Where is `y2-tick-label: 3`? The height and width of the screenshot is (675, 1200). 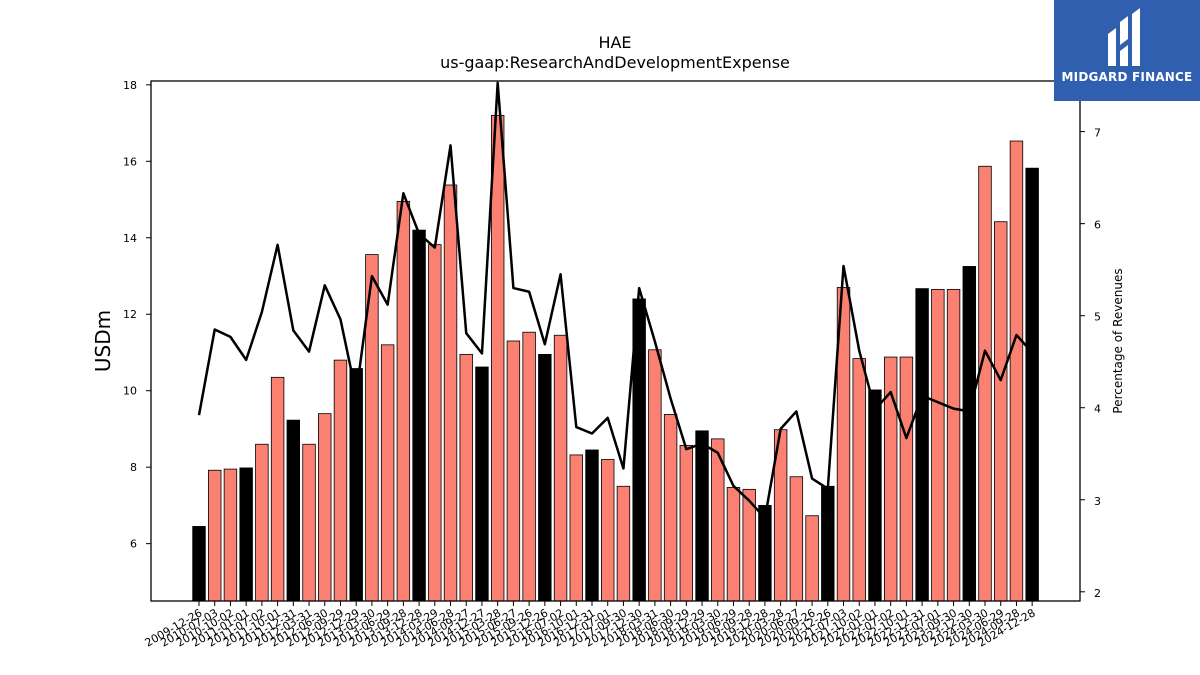 y2-tick-label: 3 is located at coordinates (1097, 501).